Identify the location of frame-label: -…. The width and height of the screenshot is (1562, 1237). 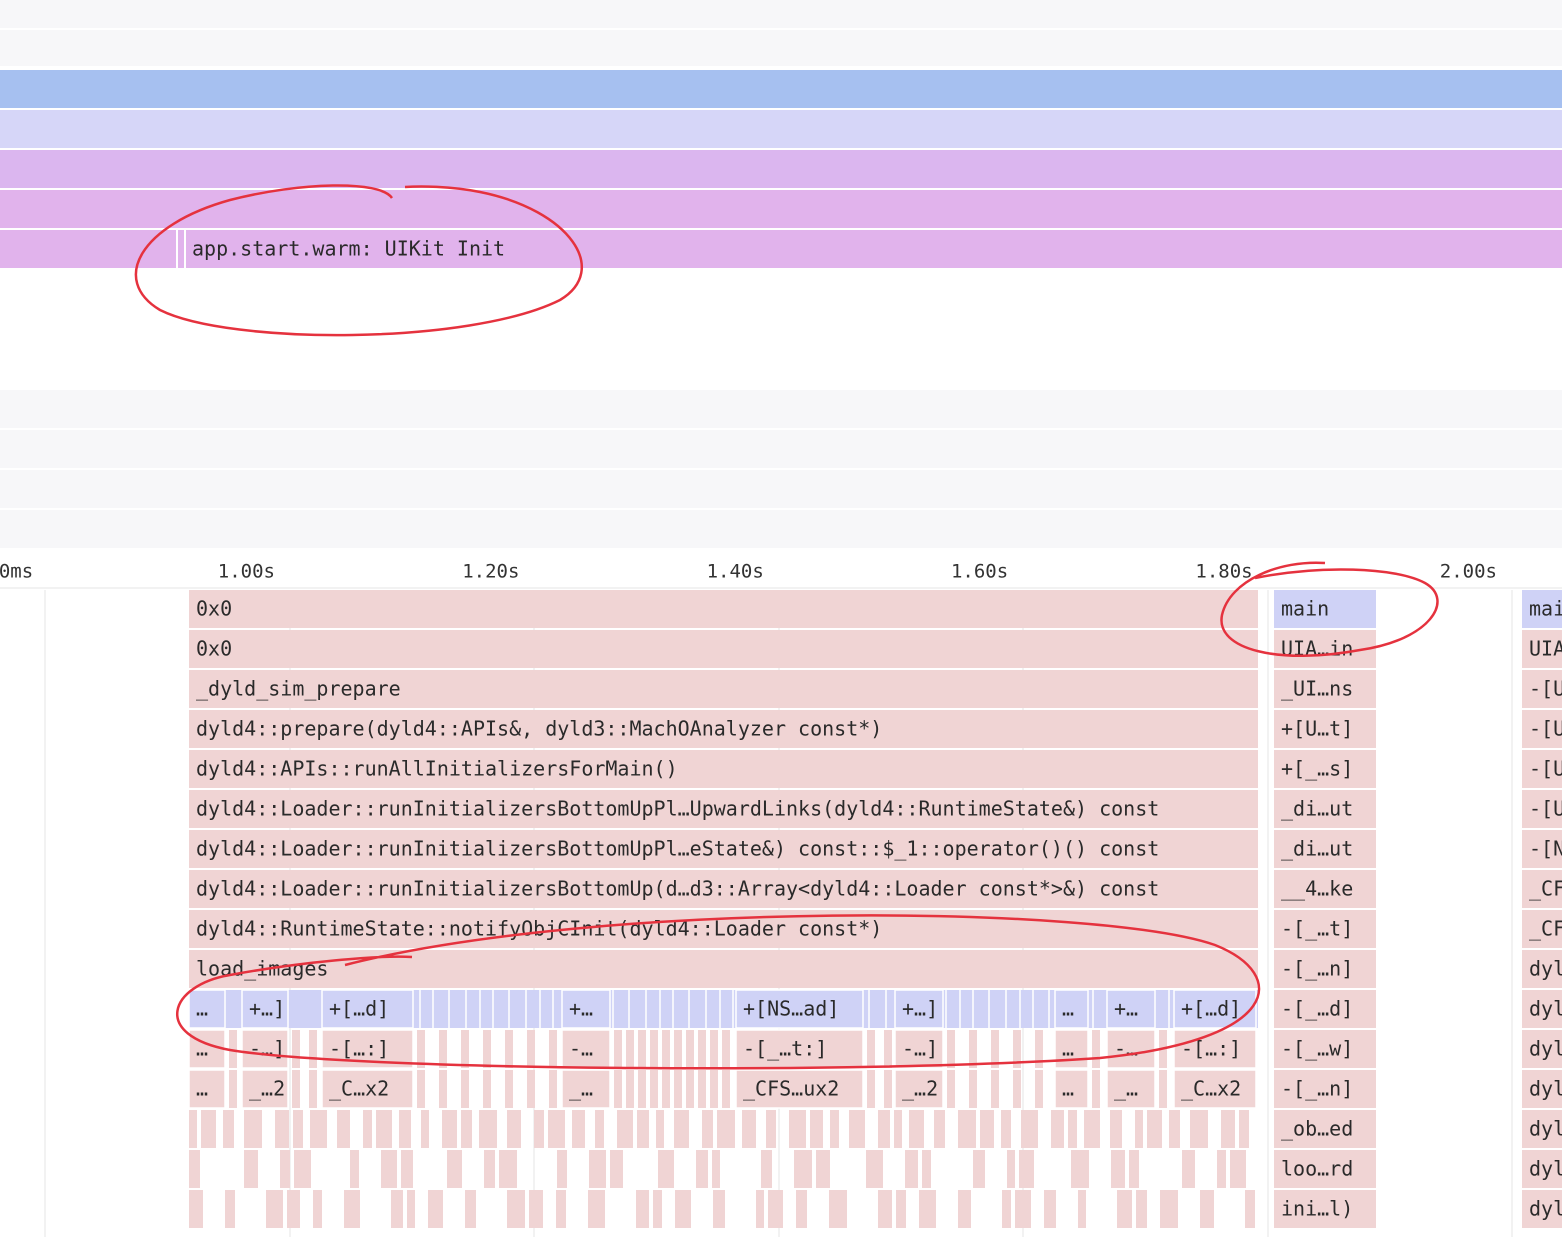
(581, 1049).